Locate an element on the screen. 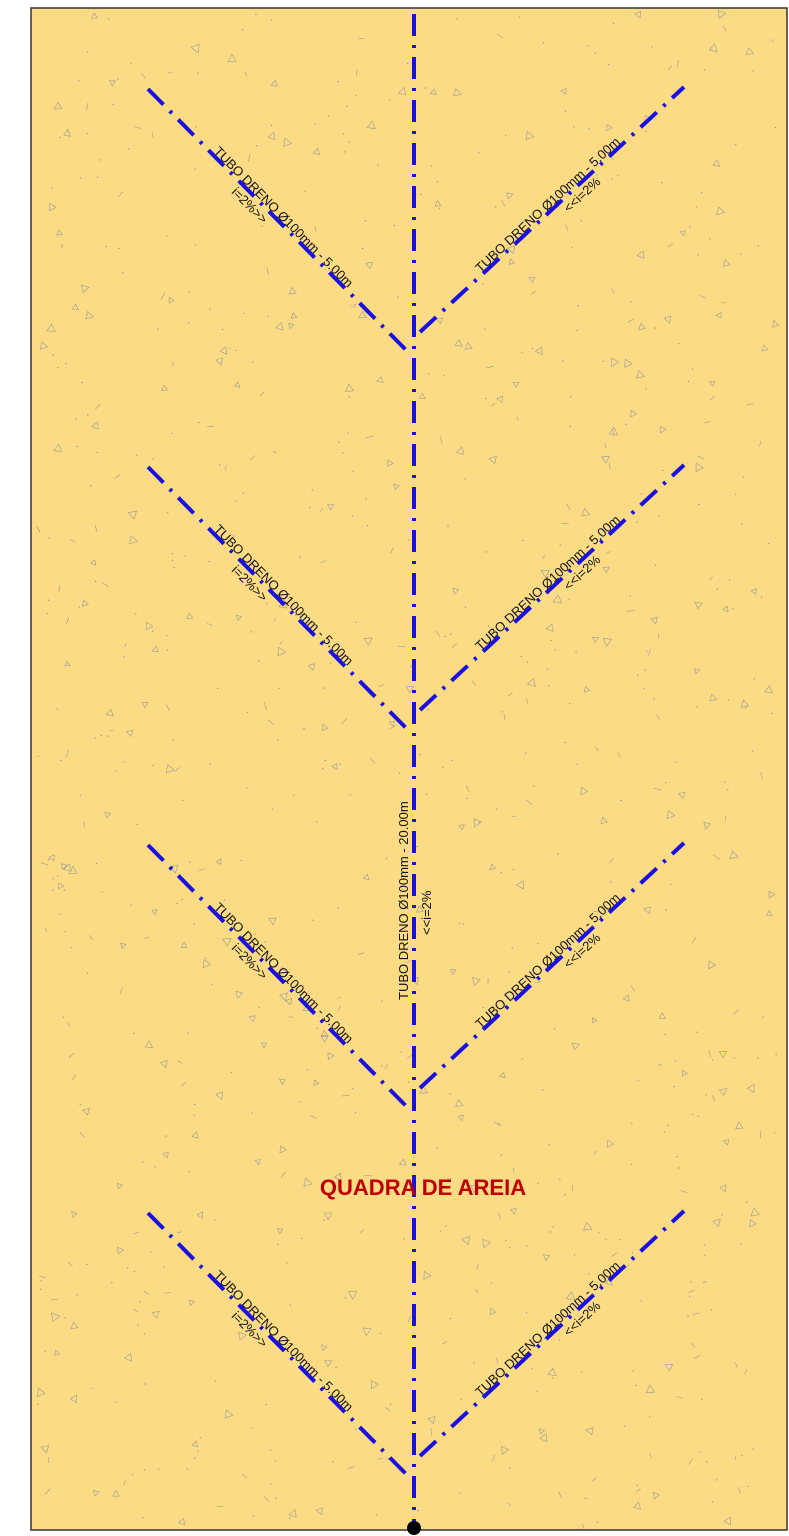 The width and height of the screenshot is (789, 1536). branch-pipe-2-right is located at coordinates (552, 587).